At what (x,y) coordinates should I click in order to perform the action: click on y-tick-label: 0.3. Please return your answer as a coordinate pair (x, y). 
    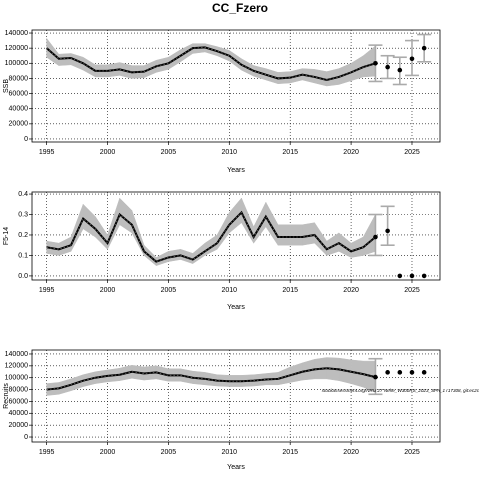
    Looking at the image, I should click on (23, 214).